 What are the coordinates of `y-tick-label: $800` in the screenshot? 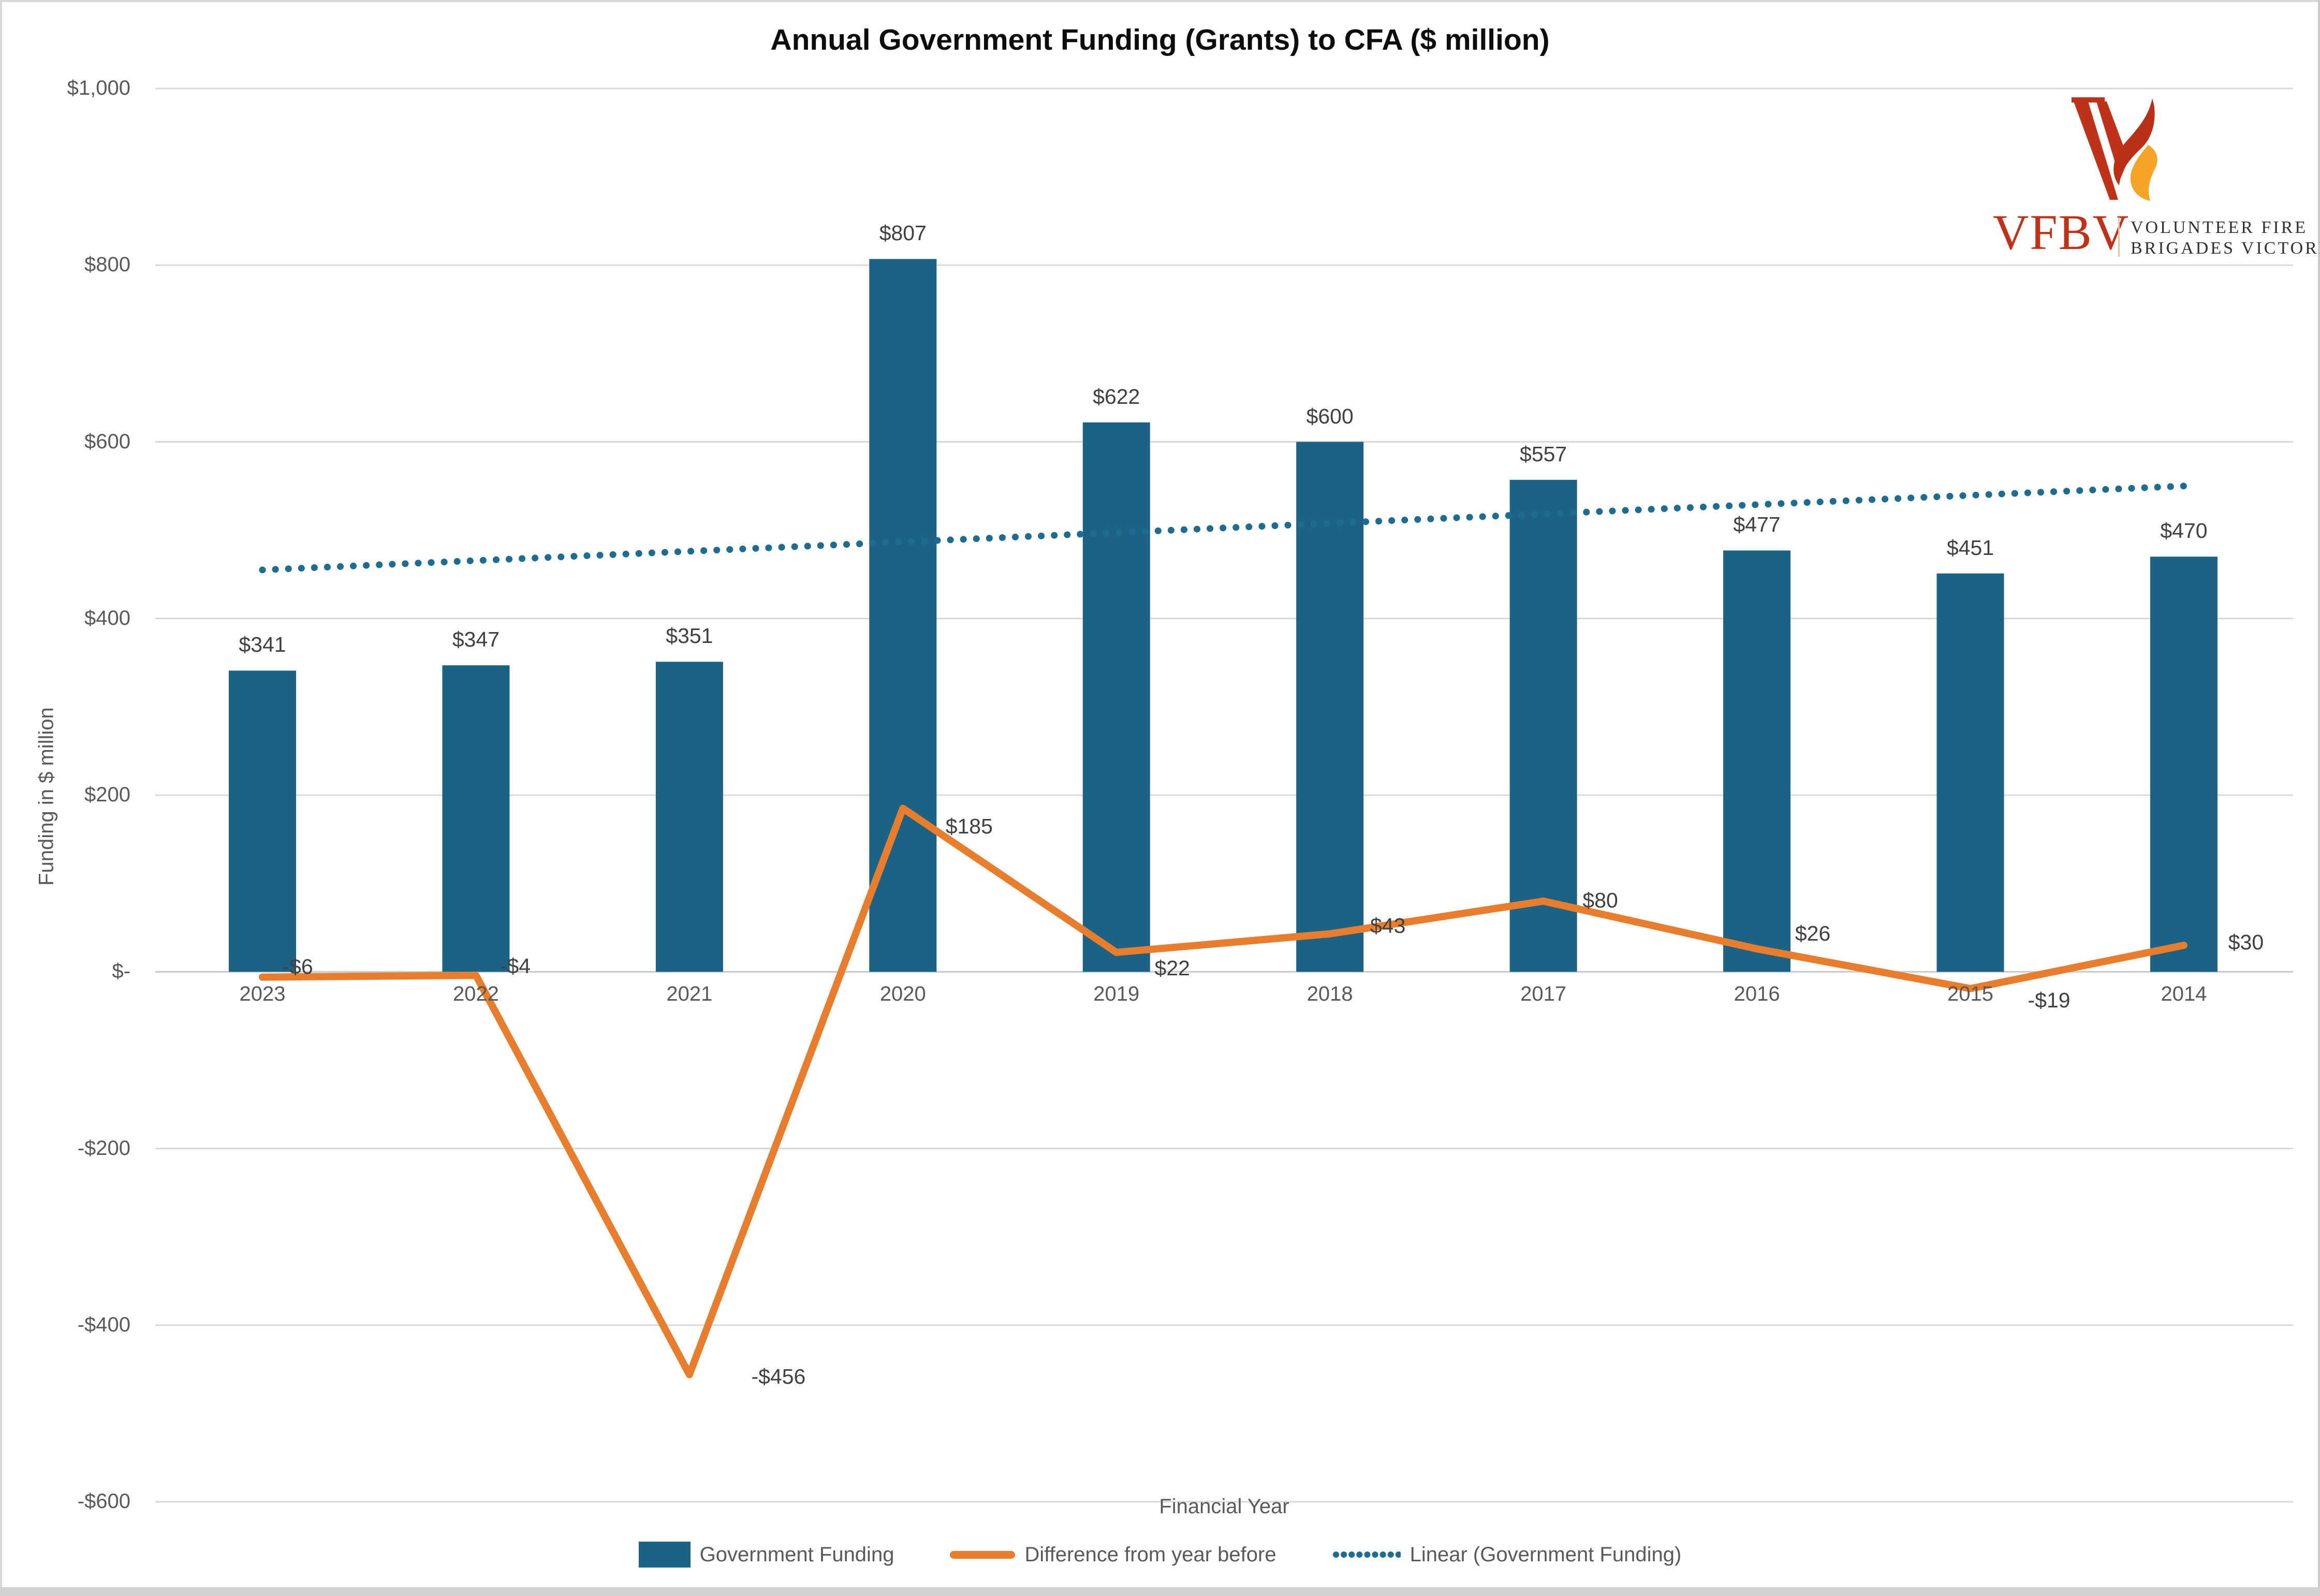 It's located at (107, 264).